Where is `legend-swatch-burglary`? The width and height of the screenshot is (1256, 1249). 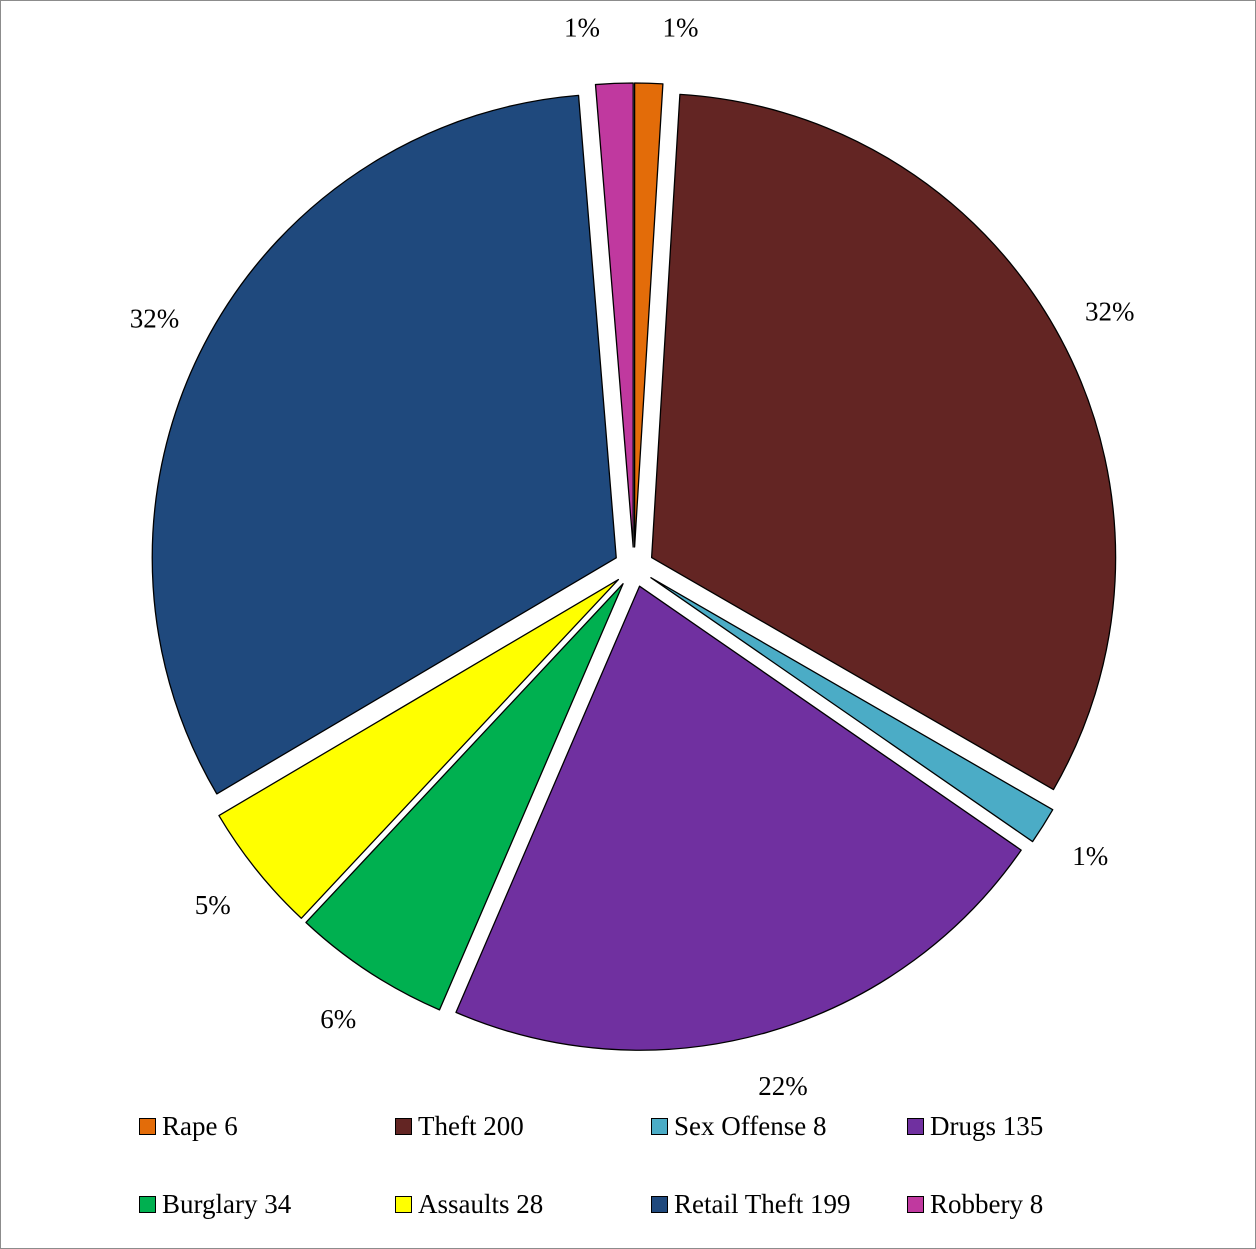 legend-swatch-burglary is located at coordinates (147, 1204).